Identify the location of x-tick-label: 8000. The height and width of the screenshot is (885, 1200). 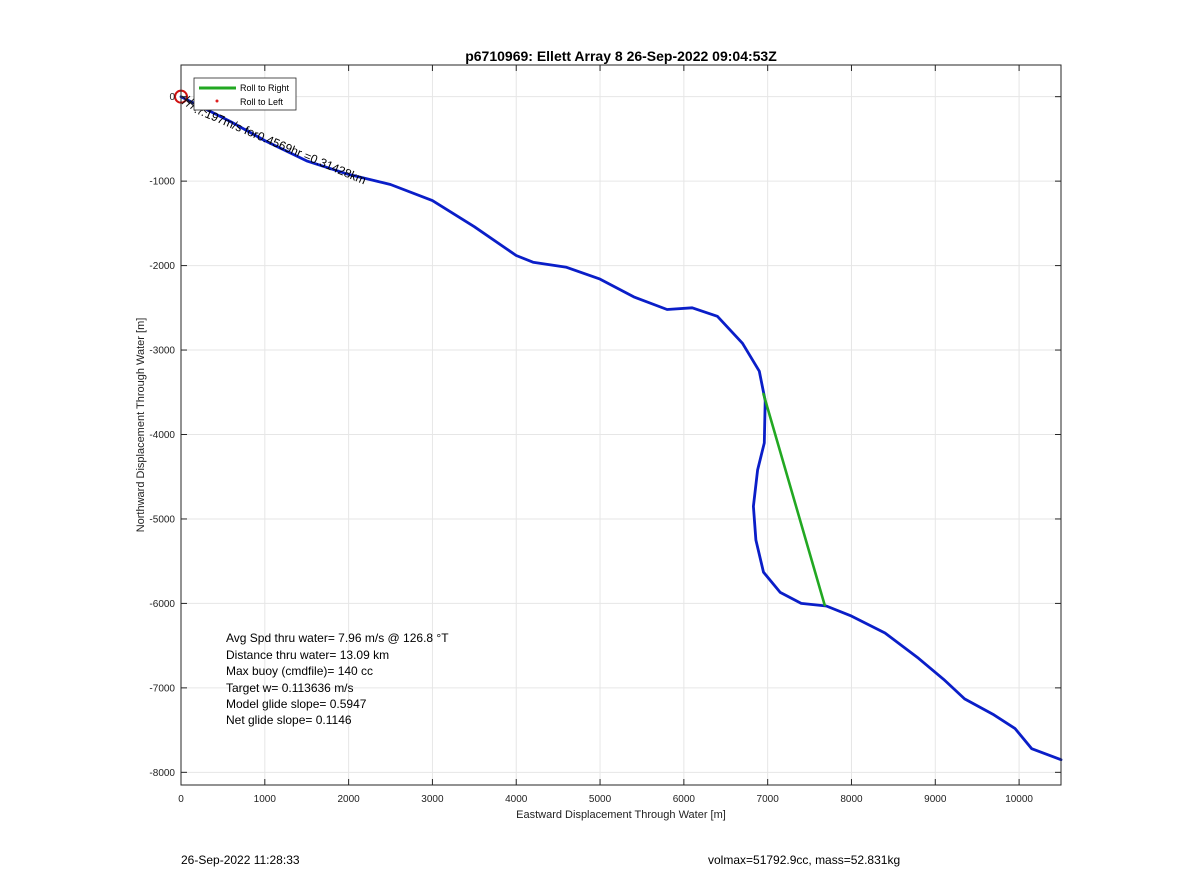
(851, 799).